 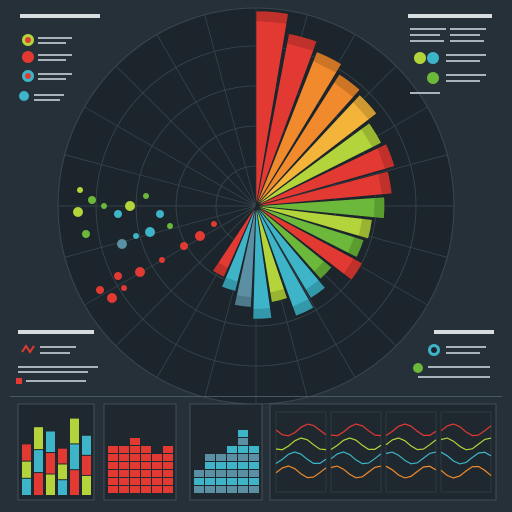 What do you see at coordinates (28, 349) in the screenshot?
I see `legend-marker-zigzag` at bounding box center [28, 349].